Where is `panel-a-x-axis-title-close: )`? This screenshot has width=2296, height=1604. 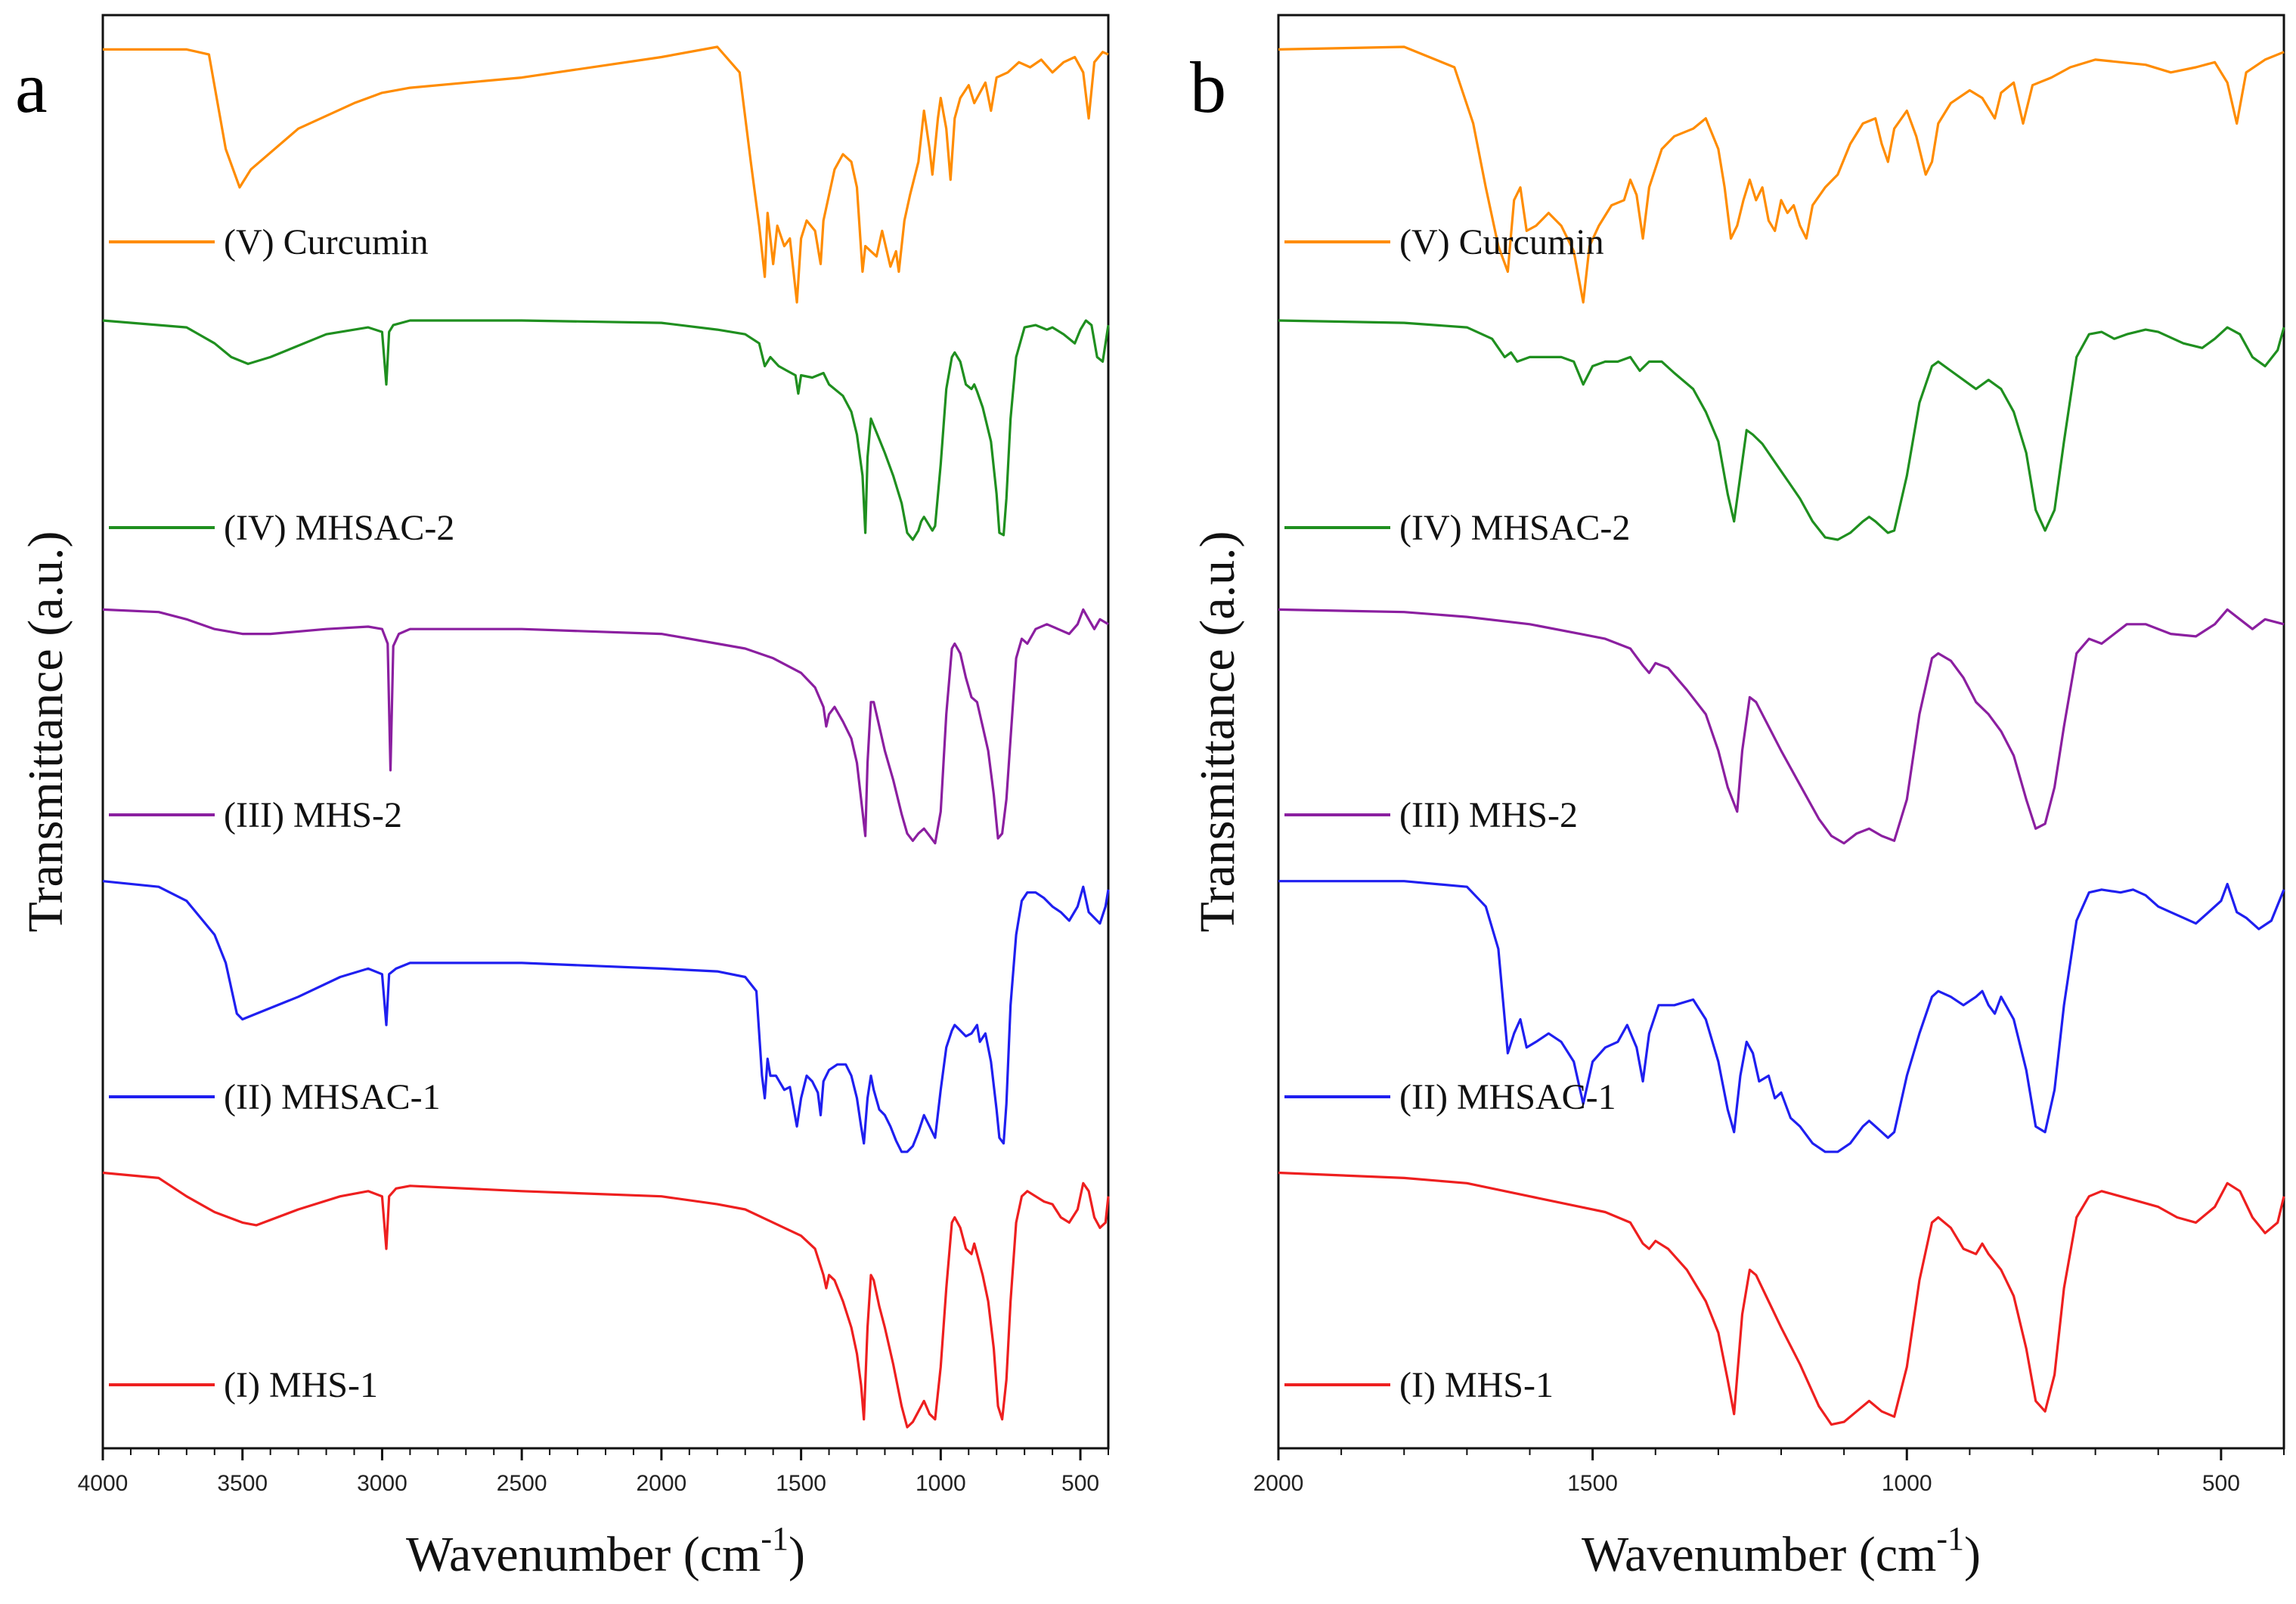
panel-a-x-axis-title-close: ) is located at coordinates (797, 1554).